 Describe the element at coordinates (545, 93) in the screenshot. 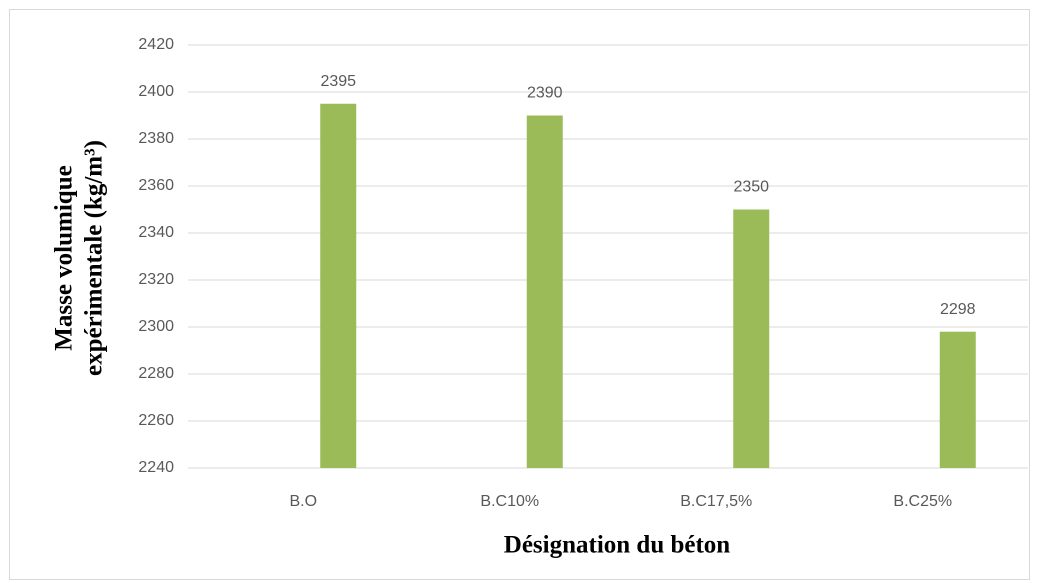

I see `value-label: 2390` at that location.